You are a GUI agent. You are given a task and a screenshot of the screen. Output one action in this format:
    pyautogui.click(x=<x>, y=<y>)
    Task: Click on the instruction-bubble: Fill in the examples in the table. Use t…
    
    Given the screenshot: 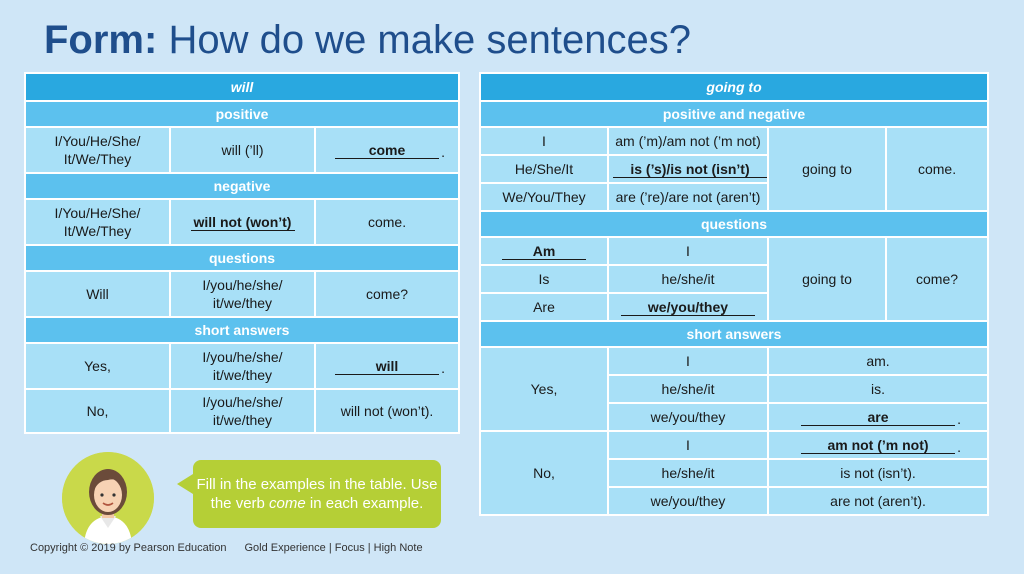 What is the action you would take?
    pyautogui.click(x=309, y=494)
    